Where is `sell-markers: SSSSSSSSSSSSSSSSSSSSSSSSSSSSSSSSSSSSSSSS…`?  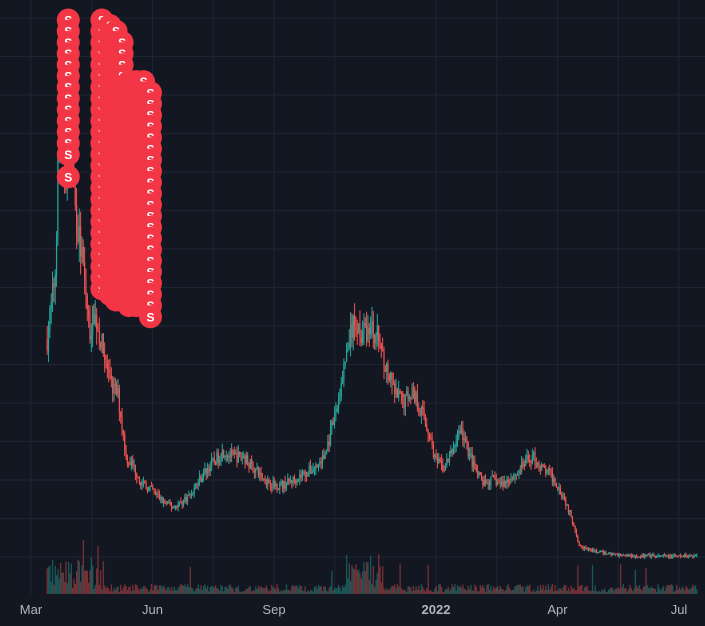
sell-markers: SSSSSSSSSSSSSSSSSSSSSSSSSSSSSSSSSSSSSSSS… is located at coordinates (109, 168).